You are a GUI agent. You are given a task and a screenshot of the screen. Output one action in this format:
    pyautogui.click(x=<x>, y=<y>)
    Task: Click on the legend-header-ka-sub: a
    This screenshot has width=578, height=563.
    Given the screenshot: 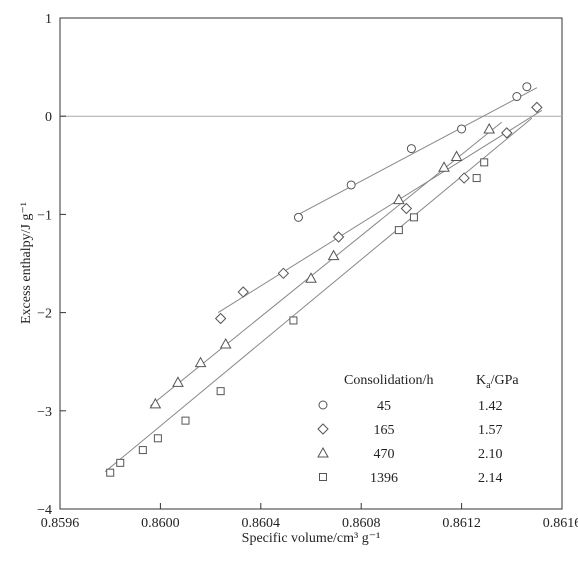 What is the action you would take?
    pyautogui.click(x=488, y=385)
    